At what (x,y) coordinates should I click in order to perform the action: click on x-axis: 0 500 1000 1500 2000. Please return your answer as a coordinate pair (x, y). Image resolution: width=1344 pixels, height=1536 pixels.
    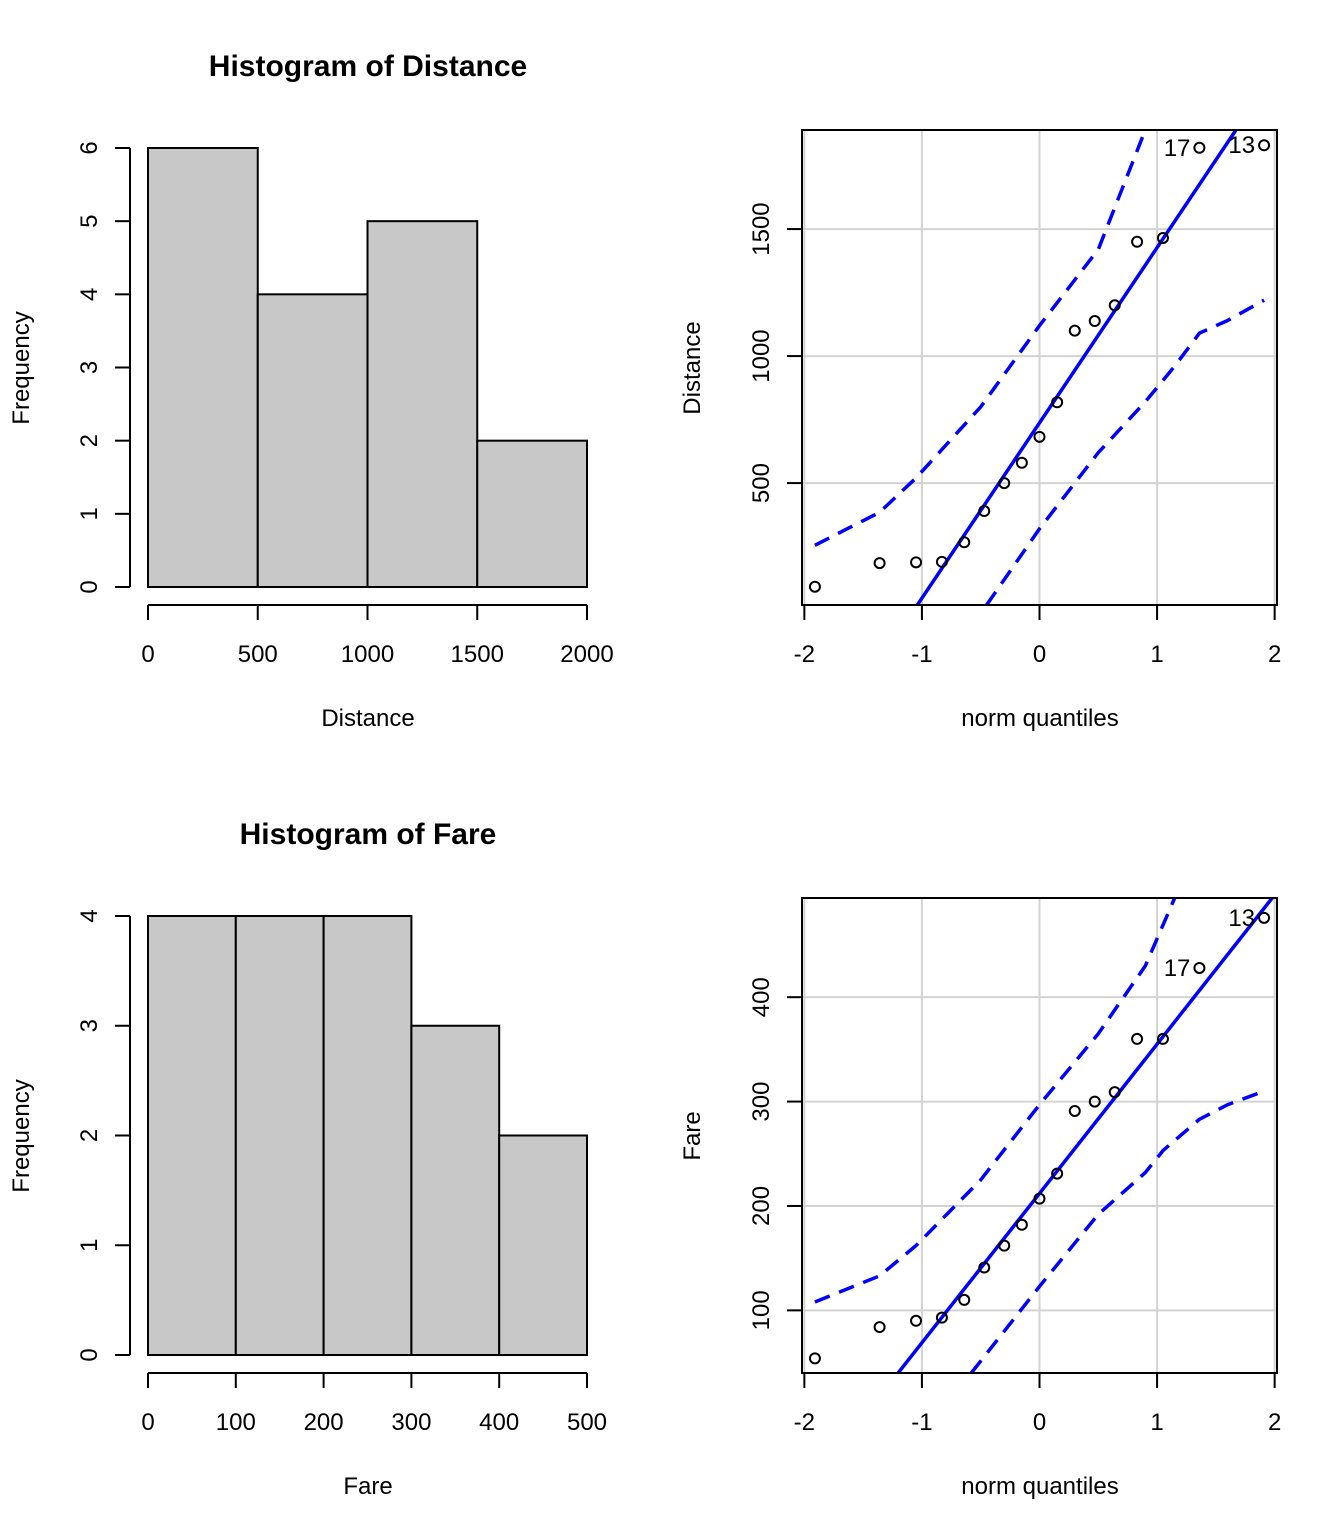
    Looking at the image, I should click on (377, 636).